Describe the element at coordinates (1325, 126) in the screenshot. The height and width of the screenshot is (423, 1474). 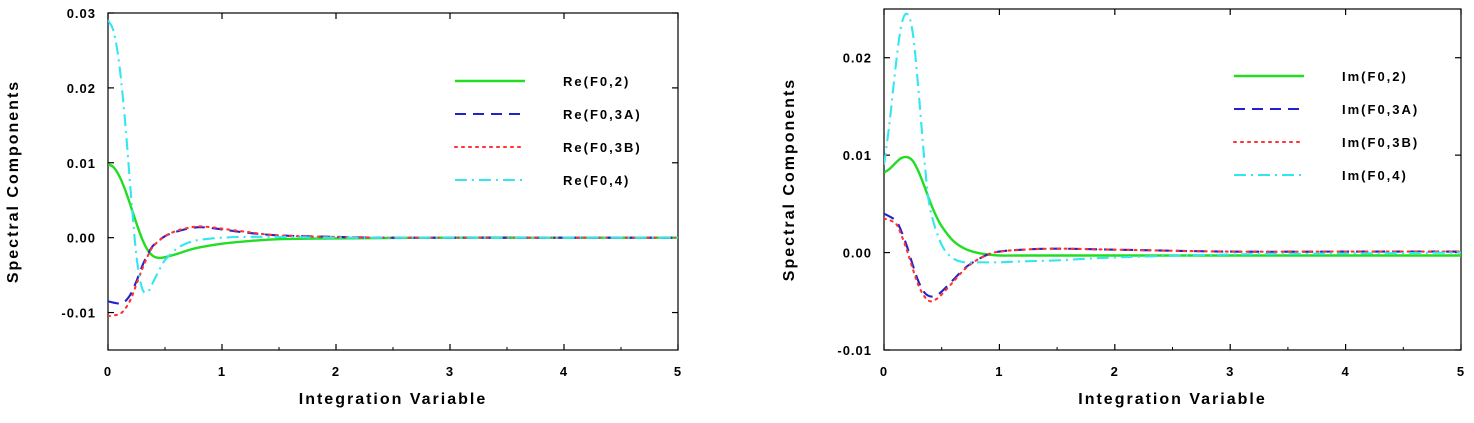
I see `legend: Im(F0,2) Im(F0,3A) Im(F0,3B) Im(F0,4)` at that location.